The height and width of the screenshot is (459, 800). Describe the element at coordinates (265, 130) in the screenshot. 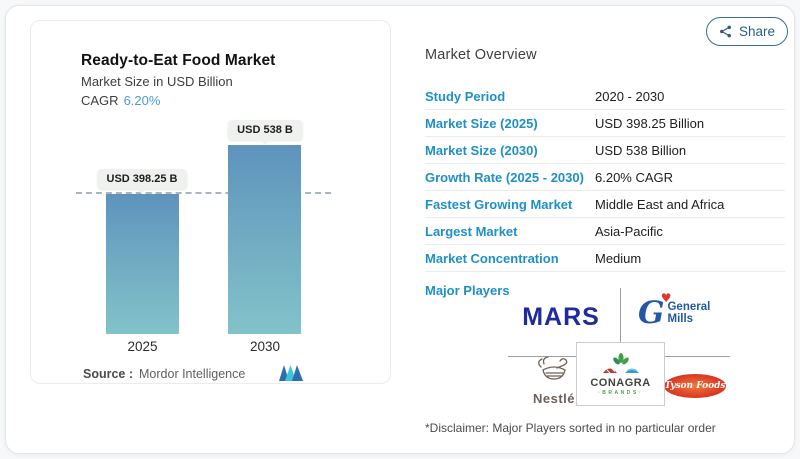

I see `bar-value-label-2030: USD 538 B` at that location.